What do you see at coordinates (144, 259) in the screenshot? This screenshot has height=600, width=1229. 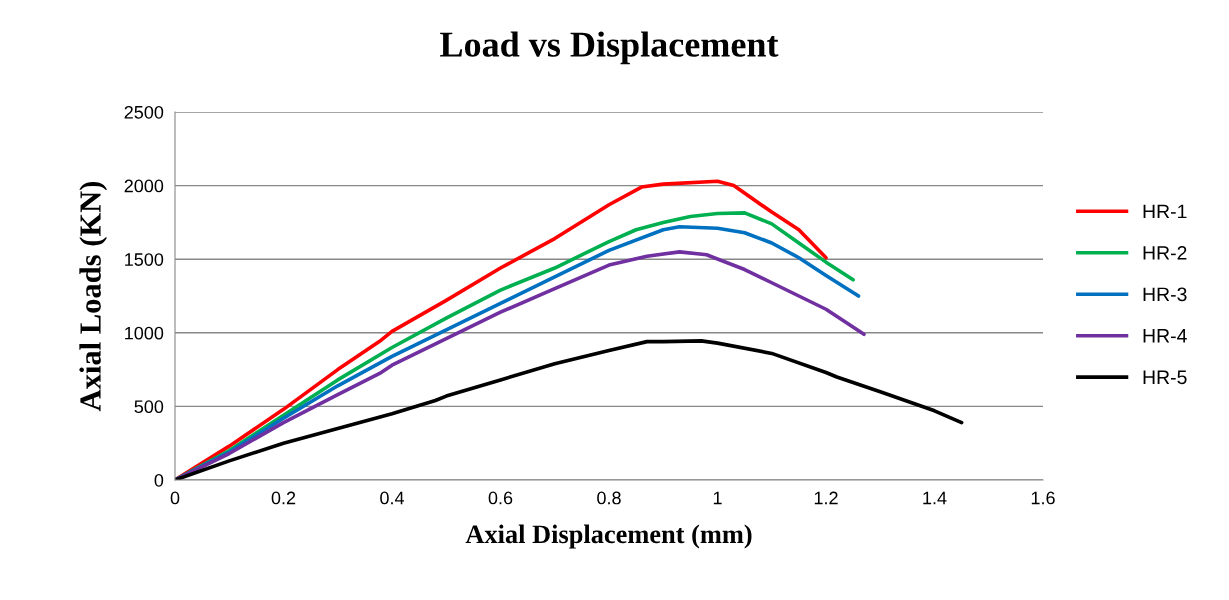 I see `y-tick-label: 1500` at bounding box center [144, 259].